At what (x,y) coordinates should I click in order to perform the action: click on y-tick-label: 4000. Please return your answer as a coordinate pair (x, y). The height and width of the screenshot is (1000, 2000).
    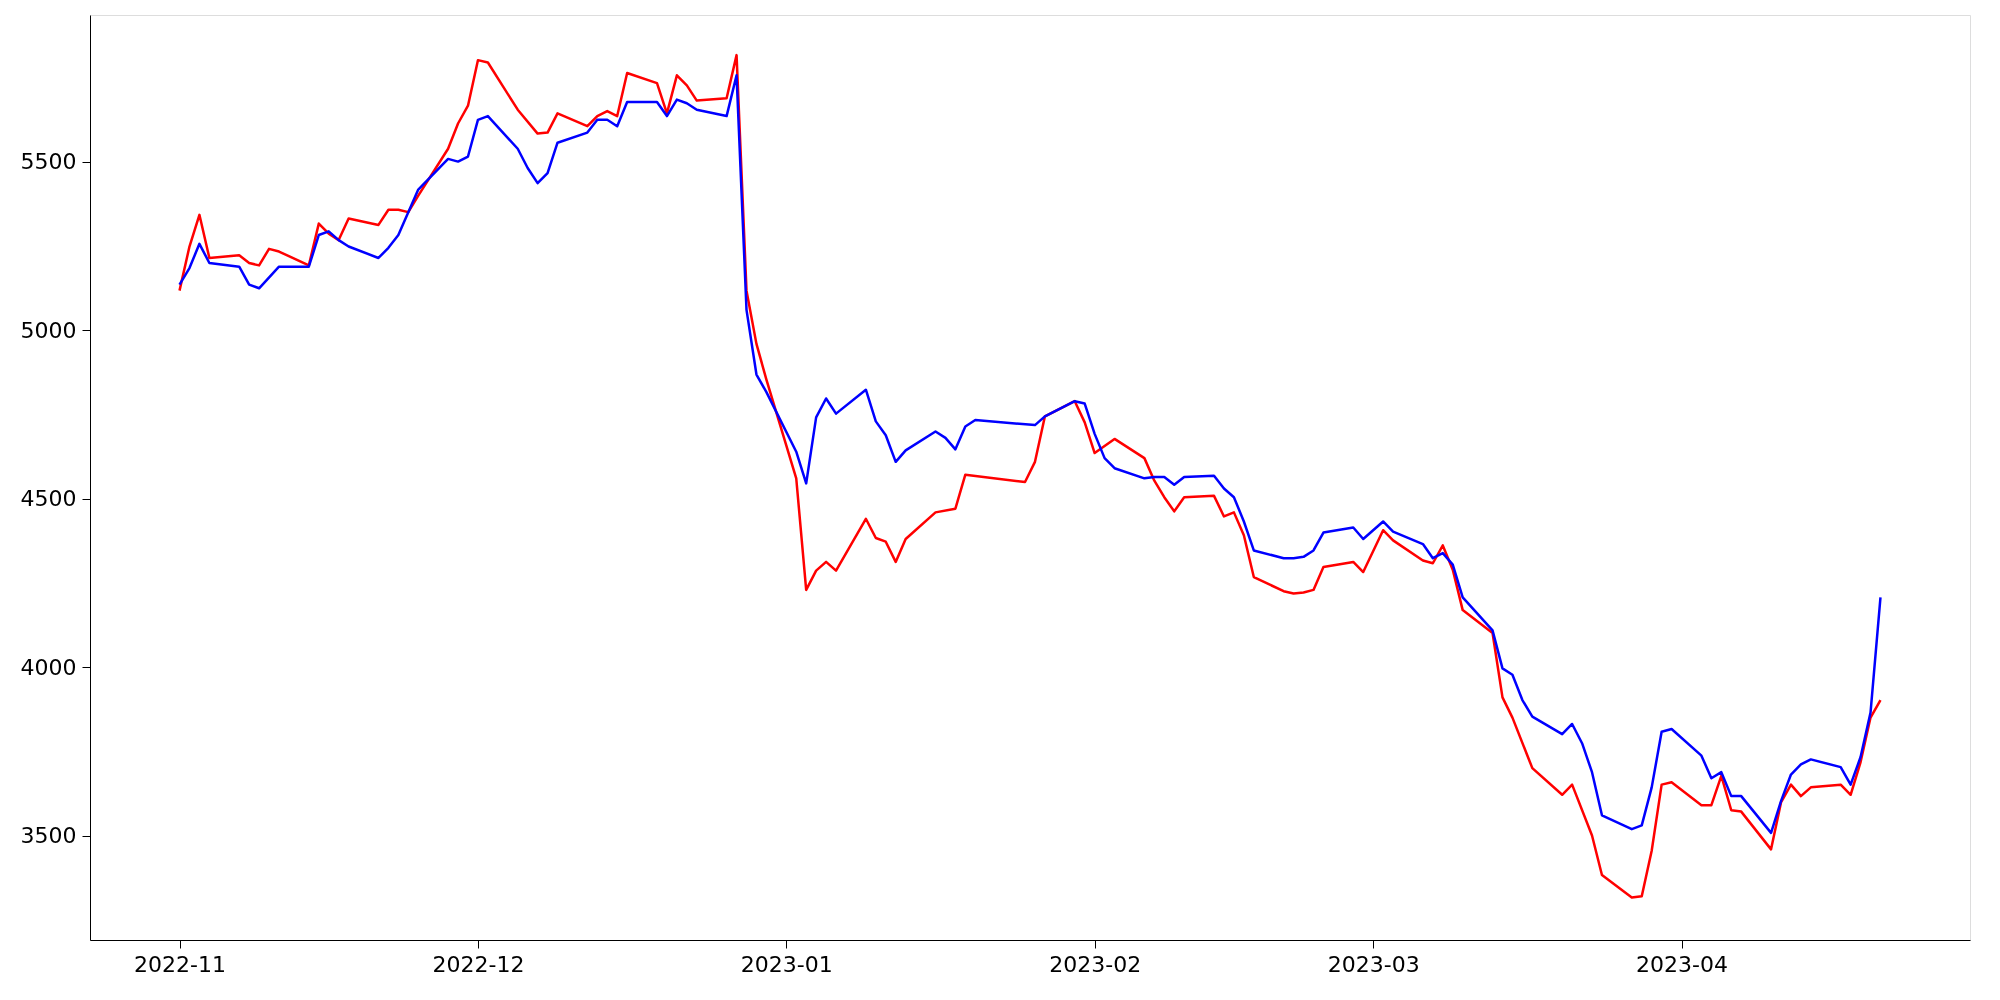
    Looking at the image, I should click on (48, 667).